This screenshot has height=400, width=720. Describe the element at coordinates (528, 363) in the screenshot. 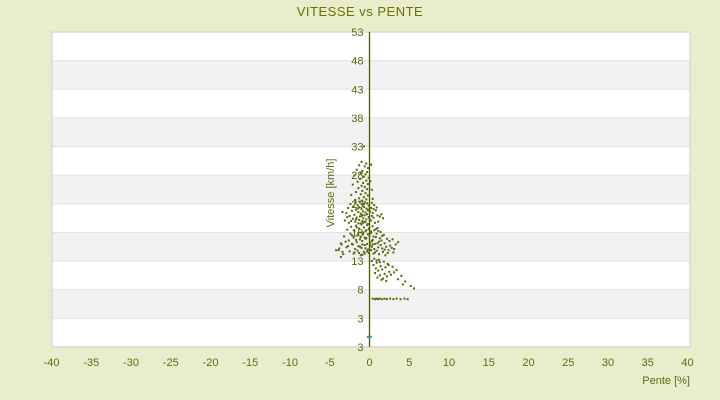

I see `x-tick-label: 20` at that location.